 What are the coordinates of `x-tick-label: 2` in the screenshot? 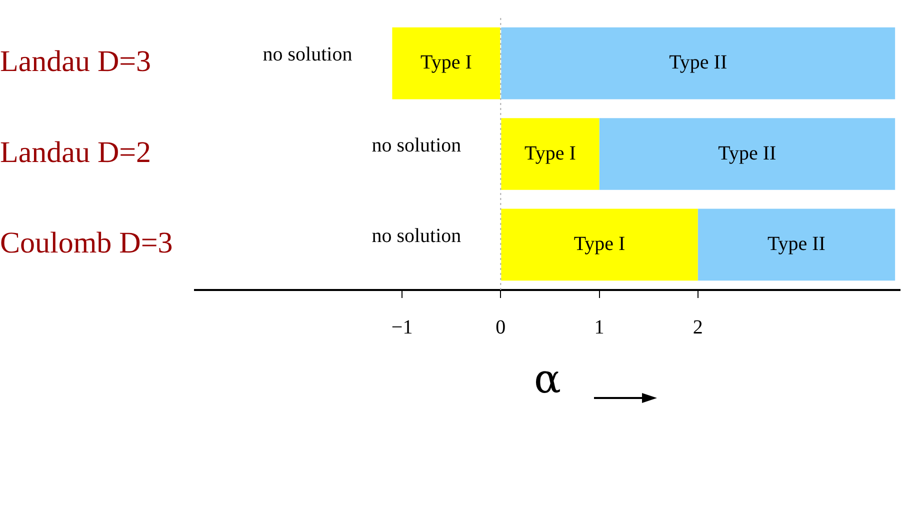 It's located at (697, 327).